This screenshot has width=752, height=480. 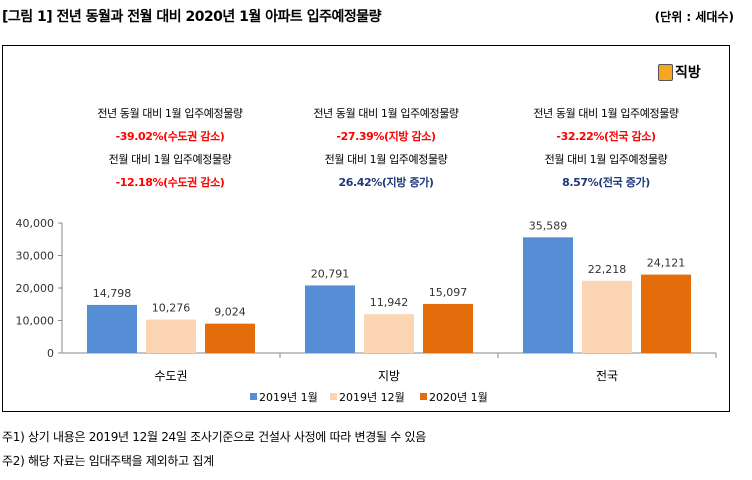 What do you see at coordinates (35, 256) in the screenshot?
I see `y-tick-label: 30,000` at bounding box center [35, 256].